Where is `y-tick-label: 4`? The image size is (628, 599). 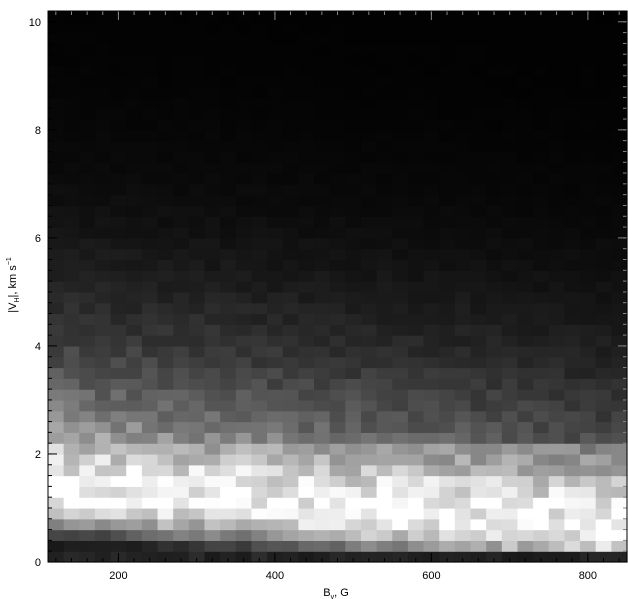 y-tick-label: 4 is located at coordinates (38, 347).